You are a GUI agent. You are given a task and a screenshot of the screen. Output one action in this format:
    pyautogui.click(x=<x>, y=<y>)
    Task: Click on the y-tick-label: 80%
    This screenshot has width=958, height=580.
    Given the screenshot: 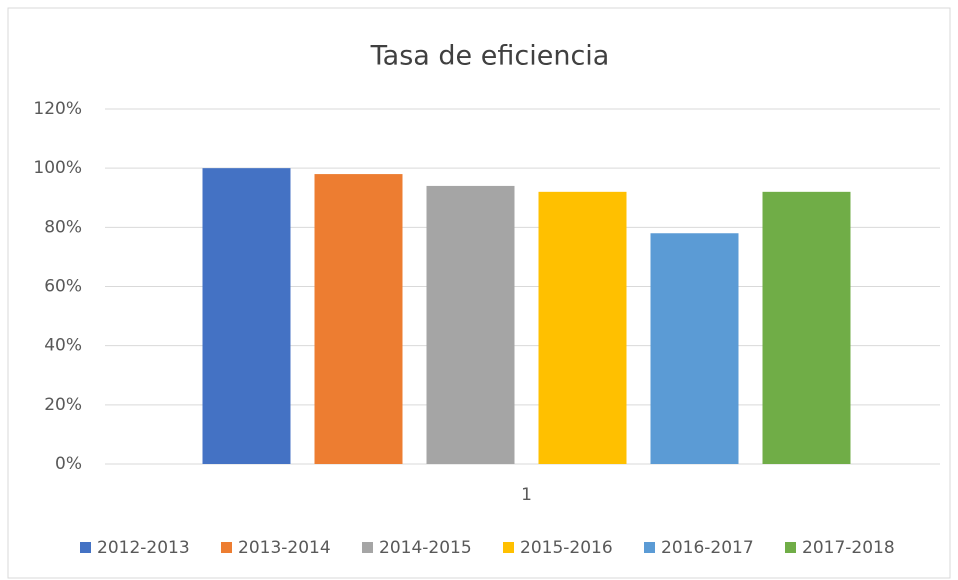 What is the action you would take?
    pyautogui.click(x=63, y=227)
    